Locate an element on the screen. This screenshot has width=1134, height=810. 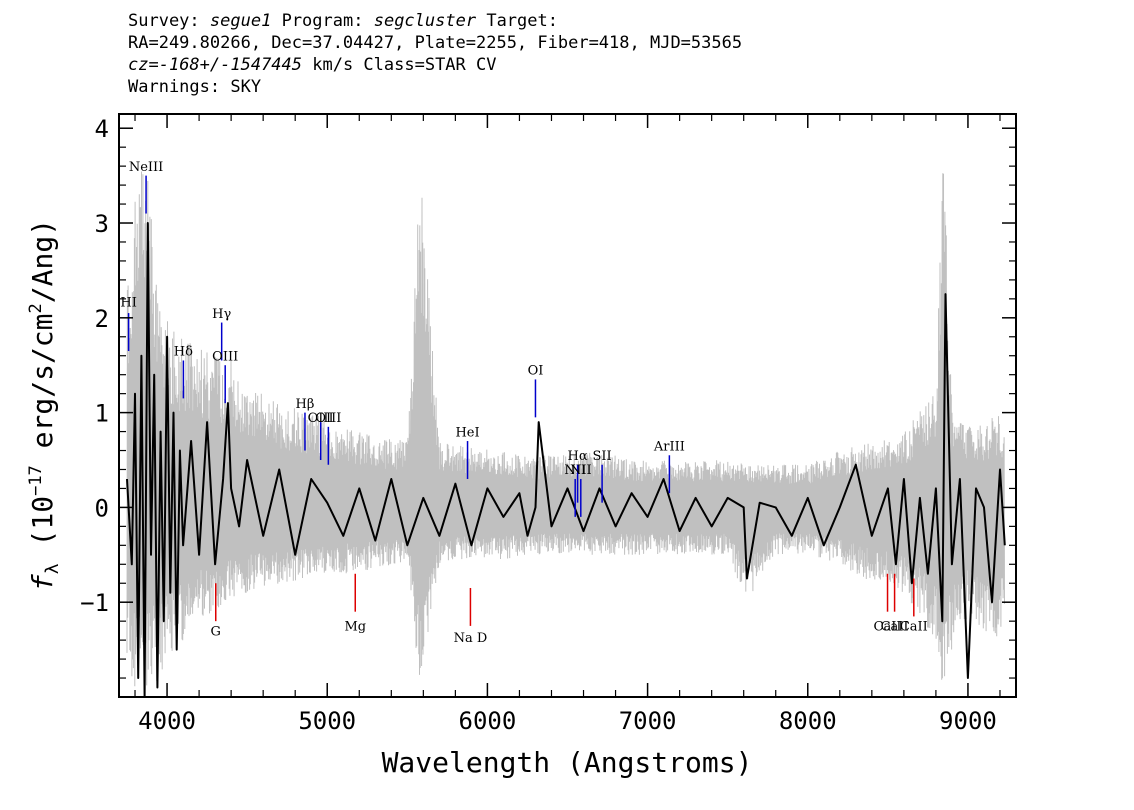
emission-line-label: Hγ is located at coordinates (221, 314).